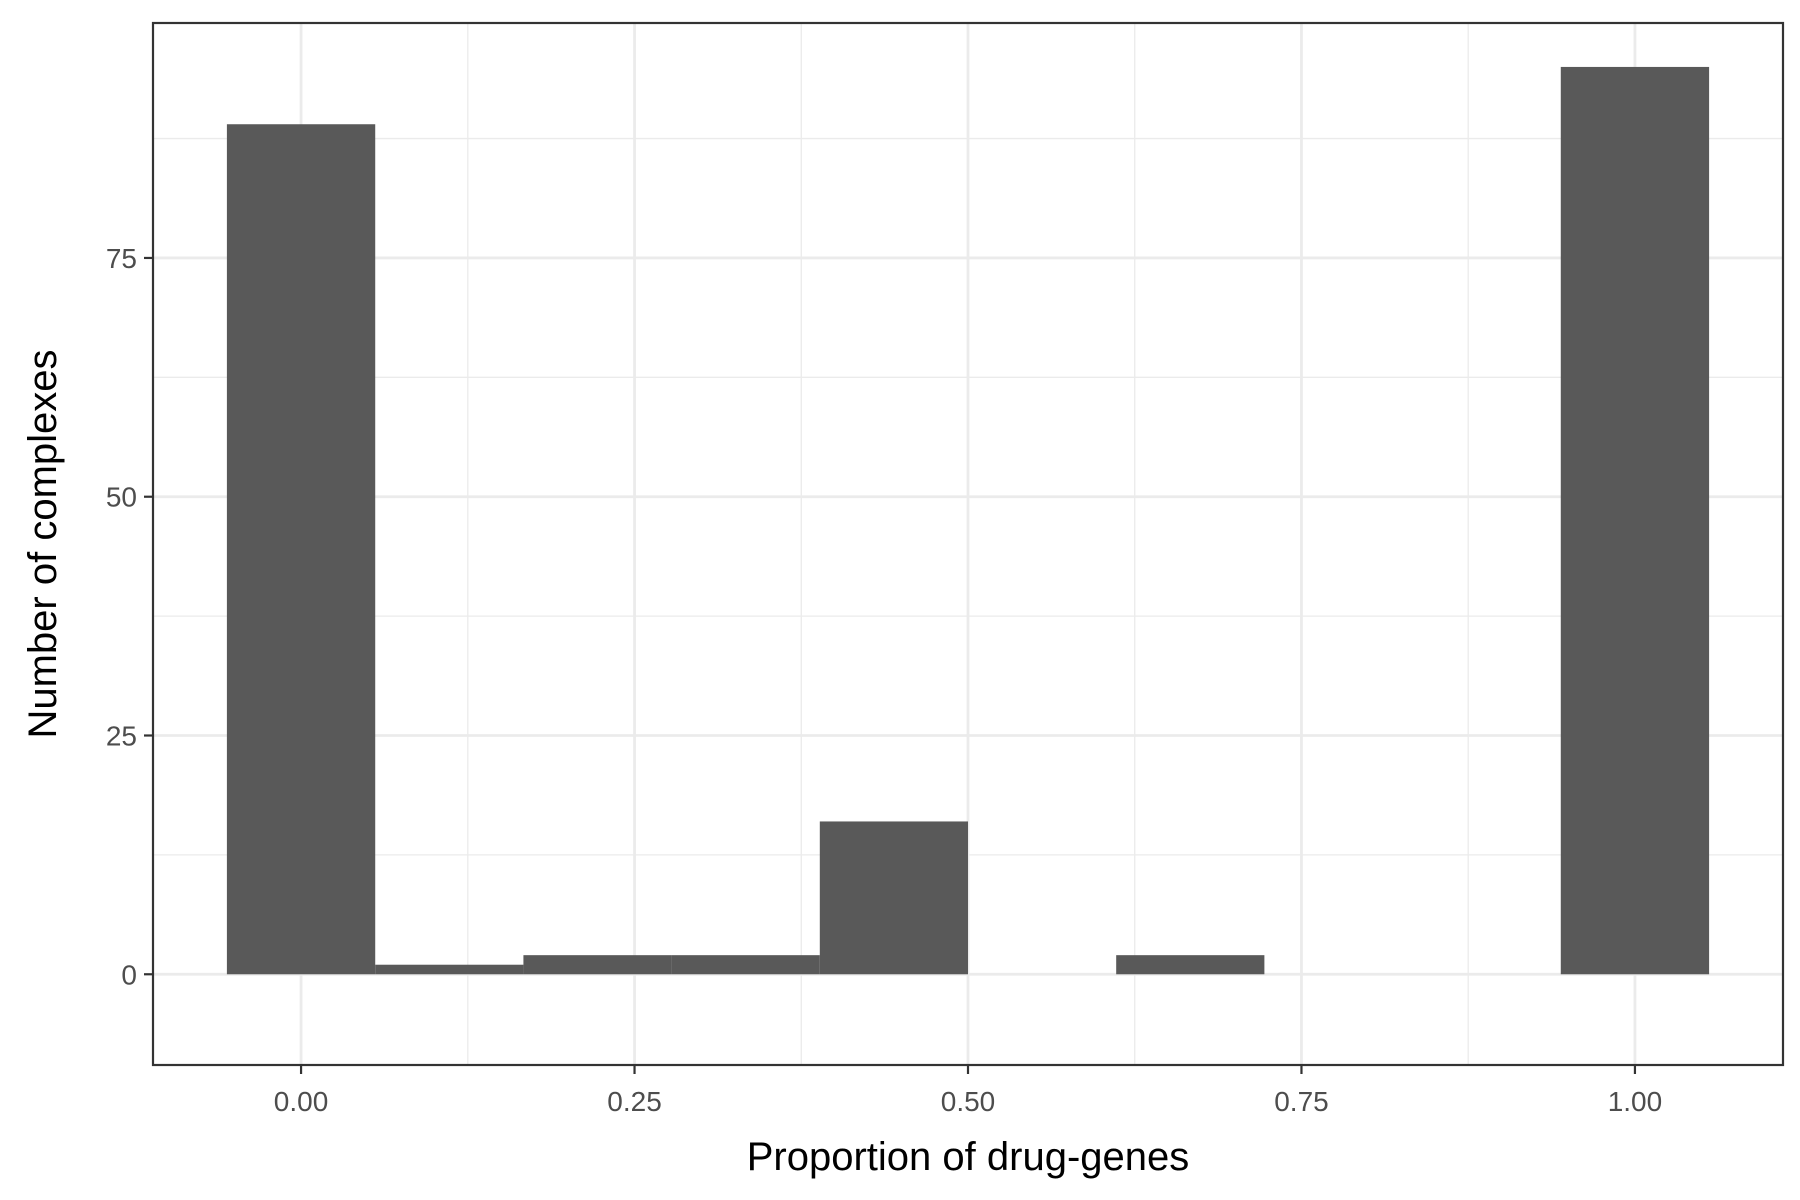  What do you see at coordinates (1635, 1101) in the screenshot?
I see `x-tick-label: 1.00` at bounding box center [1635, 1101].